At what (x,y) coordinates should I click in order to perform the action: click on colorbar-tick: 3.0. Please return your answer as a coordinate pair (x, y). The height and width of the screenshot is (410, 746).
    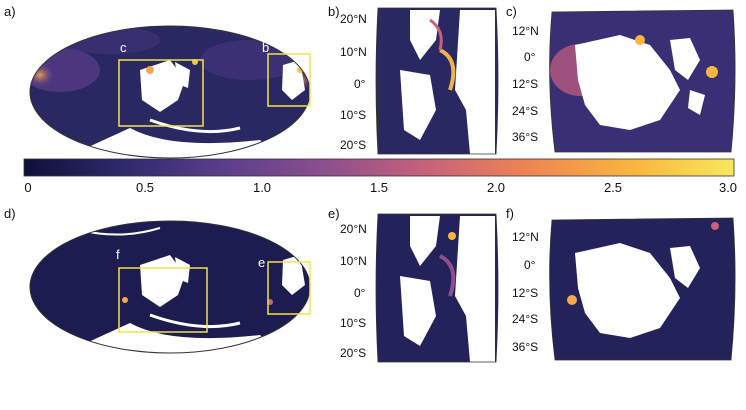
    Looking at the image, I should click on (728, 187).